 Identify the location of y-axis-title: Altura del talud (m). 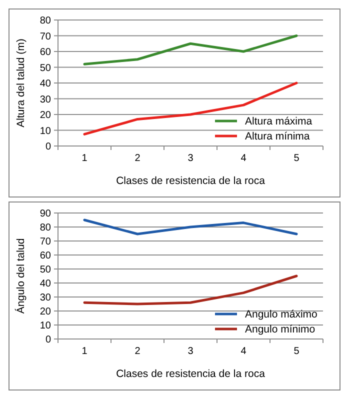
(21, 83).